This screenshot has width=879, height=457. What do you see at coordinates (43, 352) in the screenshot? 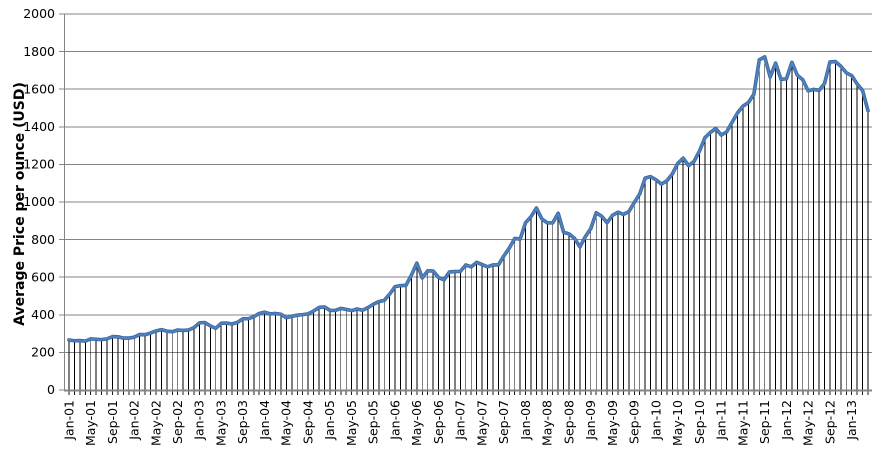
I see `y-tick-label: 200` at bounding box center [43, 352].